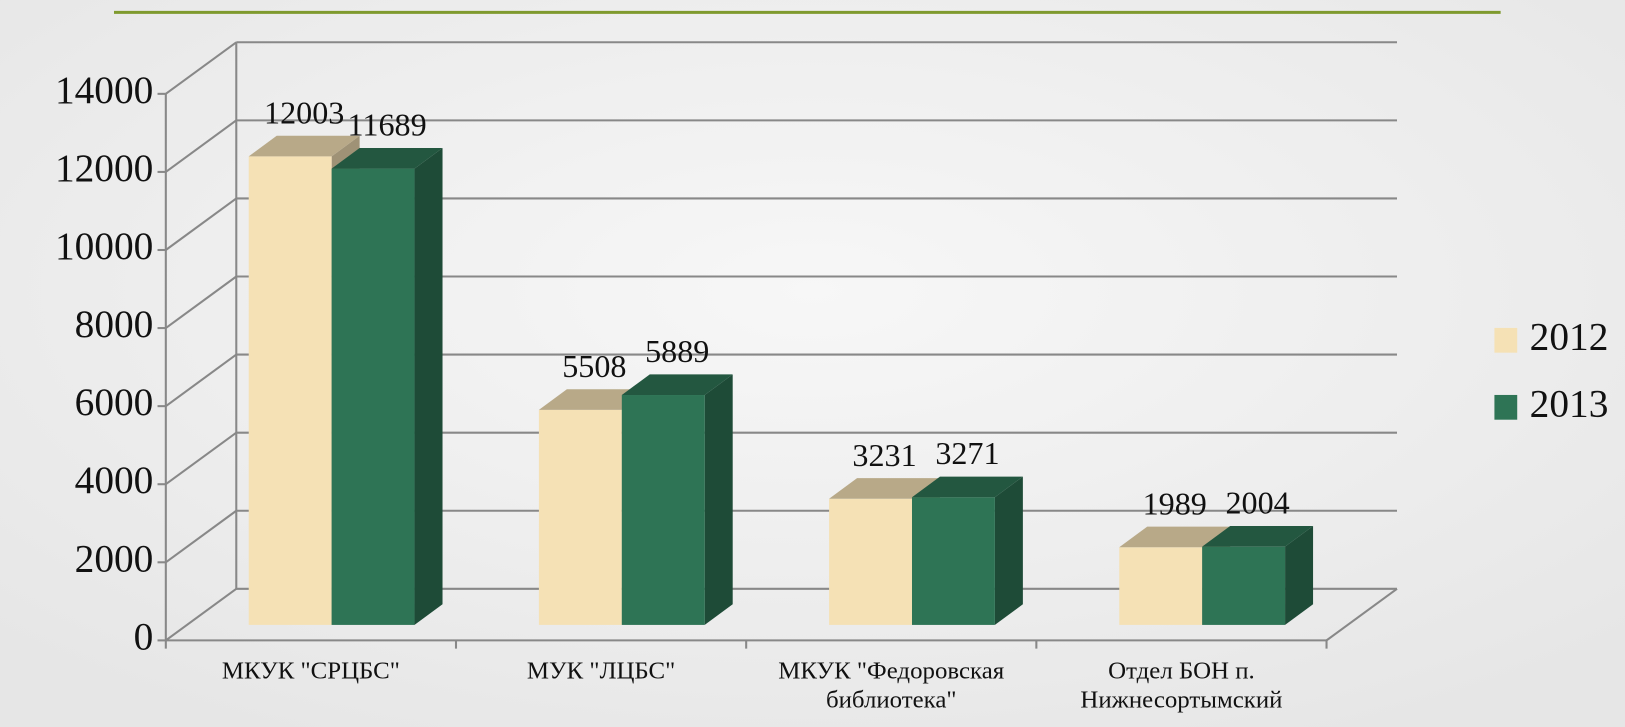 Image resolution: width=1625 pixels, height=727 pixels. Describe the element at coordinates (594, 366) in the screenshot. I see `data-label: 5508` at that location.